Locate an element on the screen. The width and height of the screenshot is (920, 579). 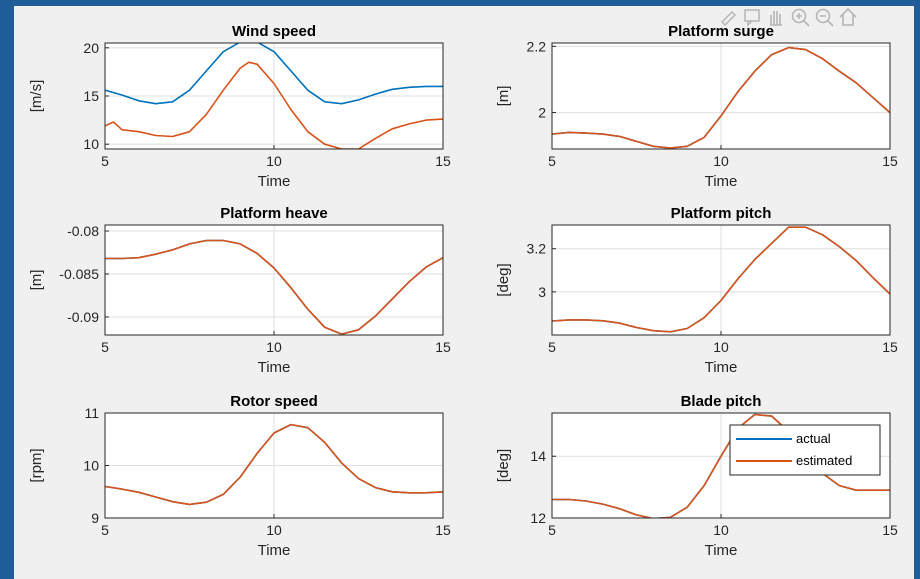
legend-box is located at coordinates (805, 450).